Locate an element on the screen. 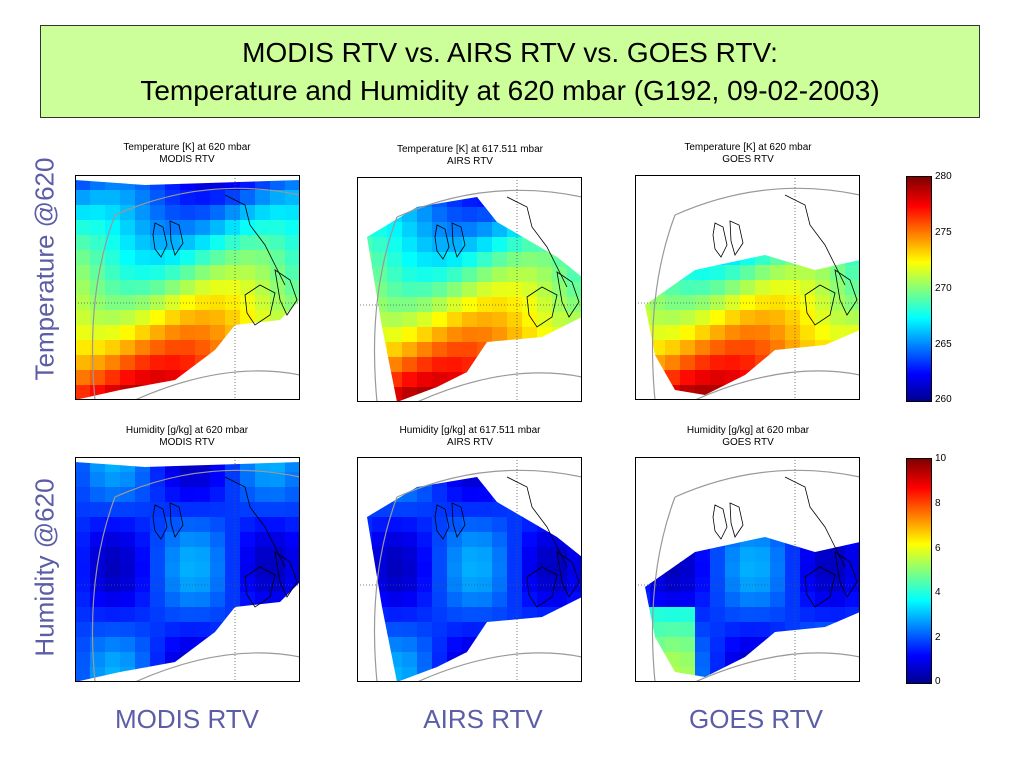  panel-title-temp-airs: Temperature [K] at 617.511 mbar AIRS RTV is located at coordinates (470, 156).